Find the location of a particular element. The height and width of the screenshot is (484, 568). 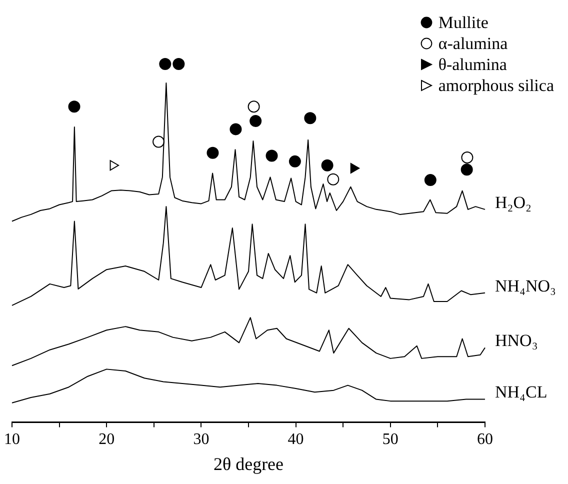

series-label: NH₄NO₃ is located at coordinates (525, 286).